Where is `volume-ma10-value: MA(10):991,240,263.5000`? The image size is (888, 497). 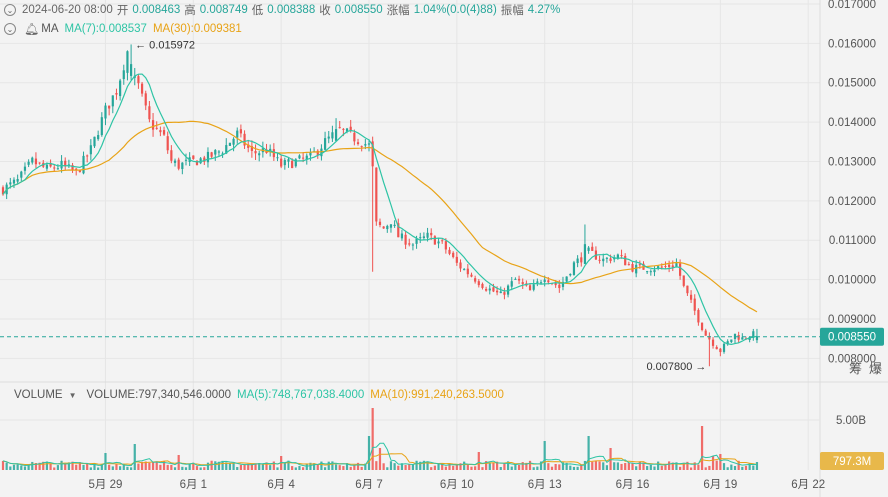
volume-ma10-value: MA(10):991,240,263.5000 is located at coordinates (437, 395).